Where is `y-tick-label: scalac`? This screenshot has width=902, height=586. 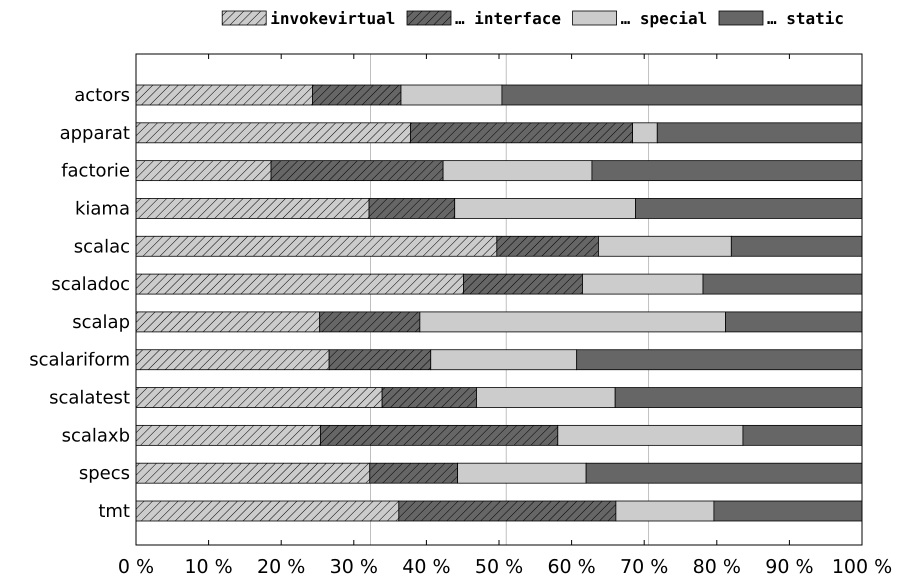
y-tick-label: scalac is located at coordinates (102, 247).